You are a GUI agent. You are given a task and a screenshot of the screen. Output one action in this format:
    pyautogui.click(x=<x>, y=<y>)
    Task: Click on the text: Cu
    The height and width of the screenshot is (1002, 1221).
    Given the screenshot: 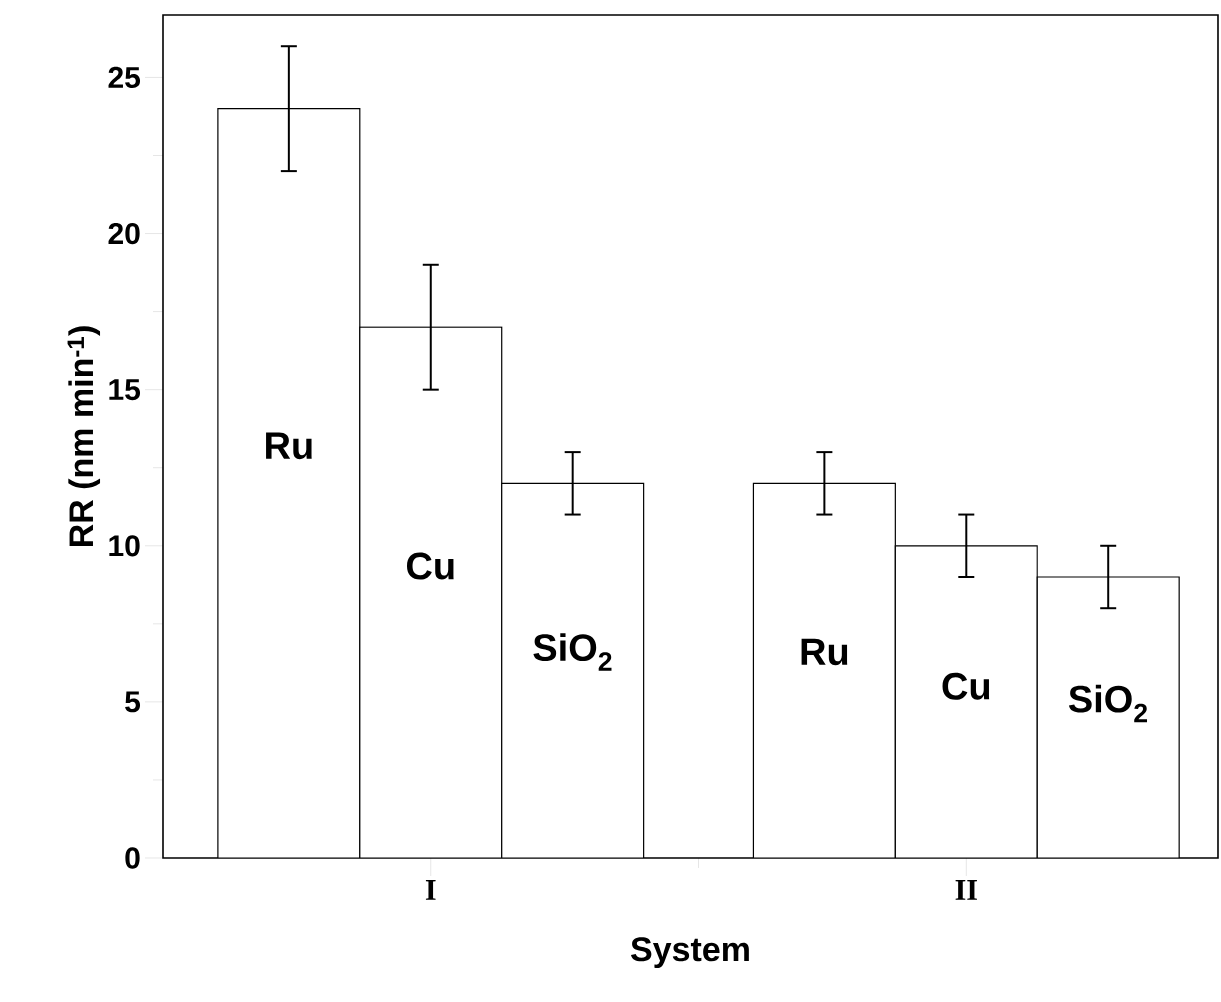 What is the action you would take?
    pyautogui.click(x=430, y=566)
    